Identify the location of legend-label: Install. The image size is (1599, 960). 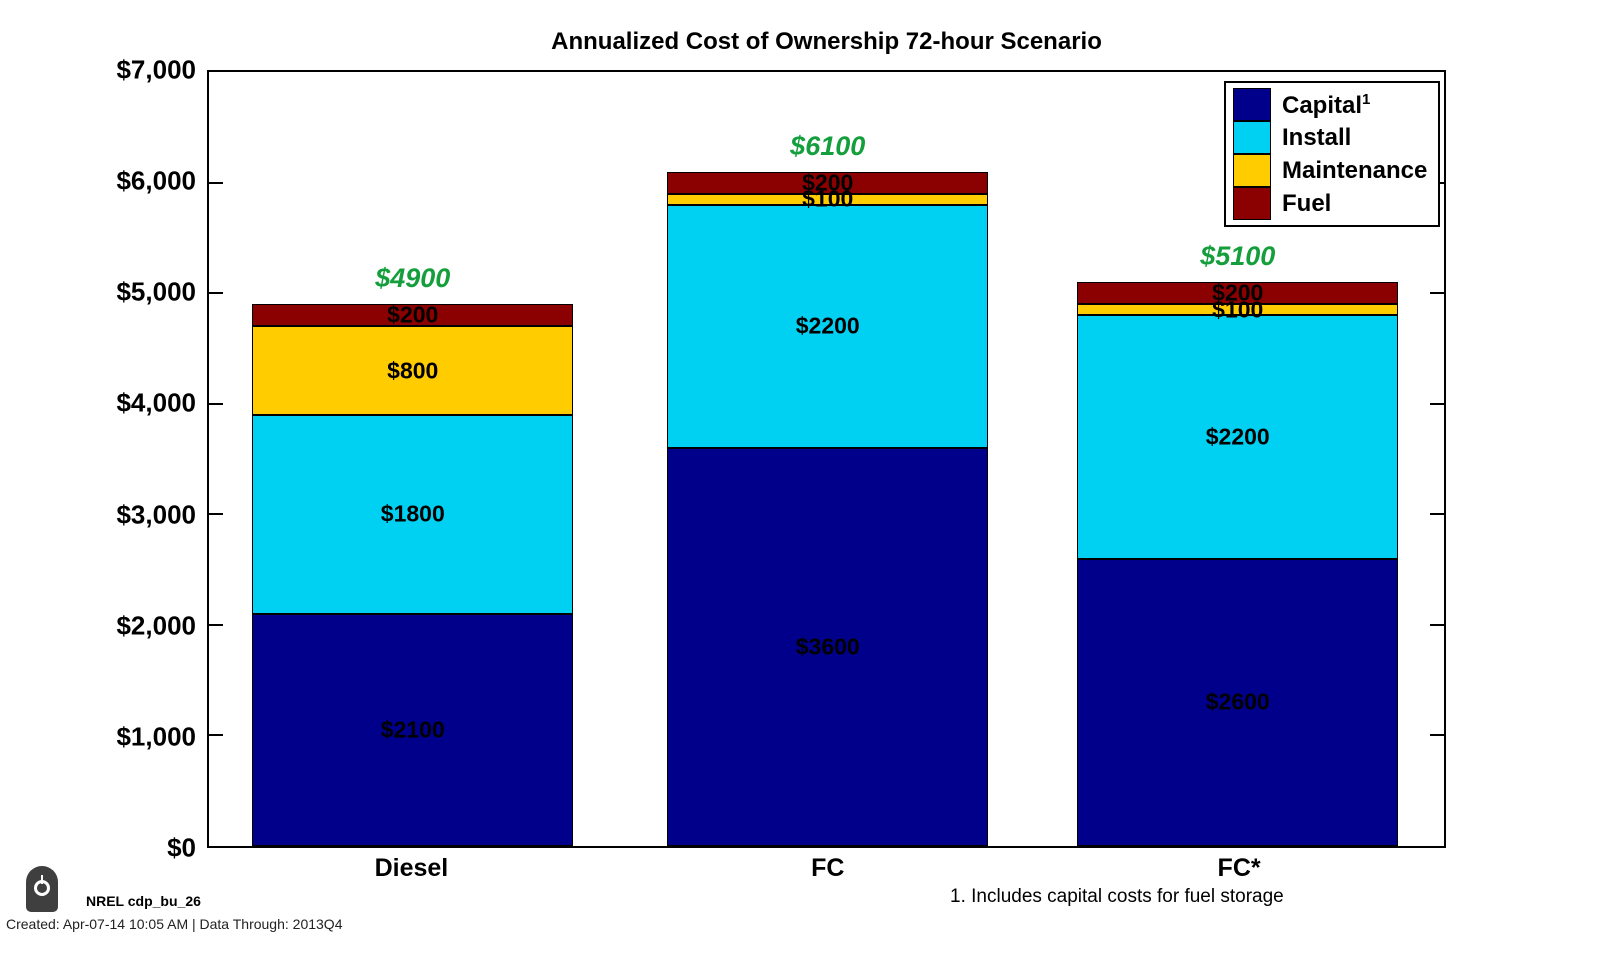
(1317, 137).